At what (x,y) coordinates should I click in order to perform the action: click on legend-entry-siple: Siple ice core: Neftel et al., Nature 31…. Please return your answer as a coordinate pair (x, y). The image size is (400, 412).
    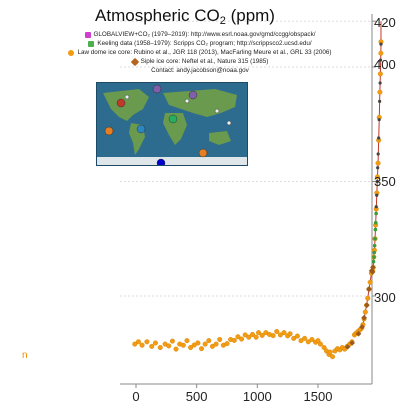
    Looking at the image, I should click on (200, 61).